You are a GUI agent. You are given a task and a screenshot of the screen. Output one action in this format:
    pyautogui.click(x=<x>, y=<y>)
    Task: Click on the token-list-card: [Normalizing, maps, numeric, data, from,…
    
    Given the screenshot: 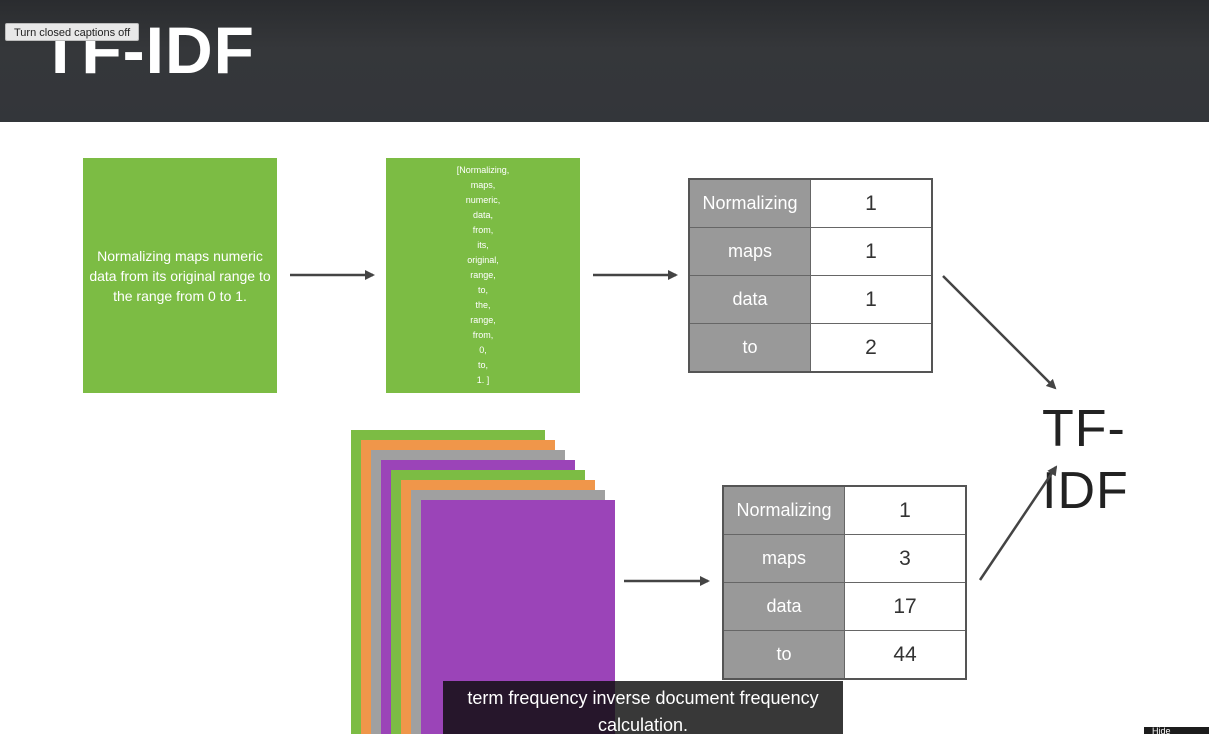 What is the action you would take?
    pyautogui.click(x=483, y=275)
    